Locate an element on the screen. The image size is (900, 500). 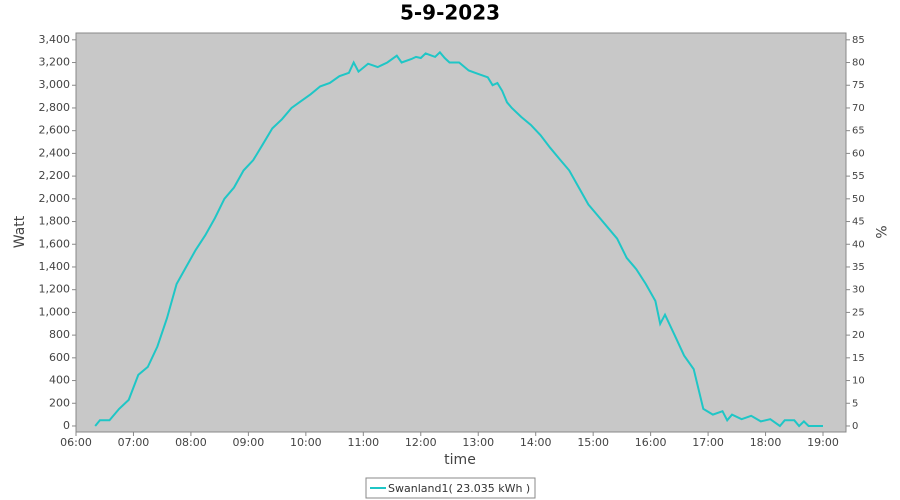
y-tick-label: 2,600 is located at coordinates (55, 130).